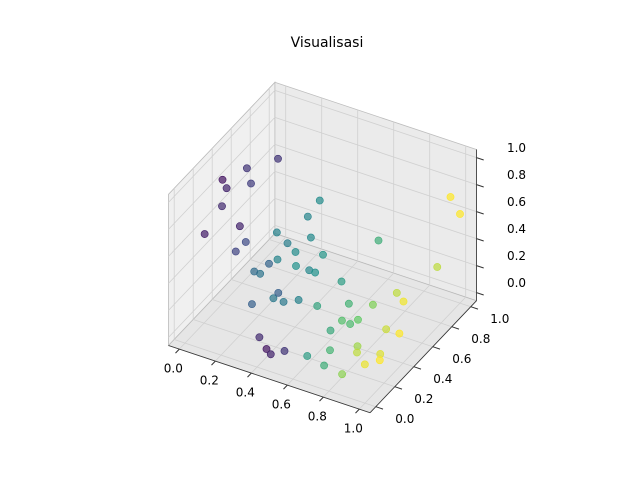  I want to click on y-axis-line, so click(423, 356).